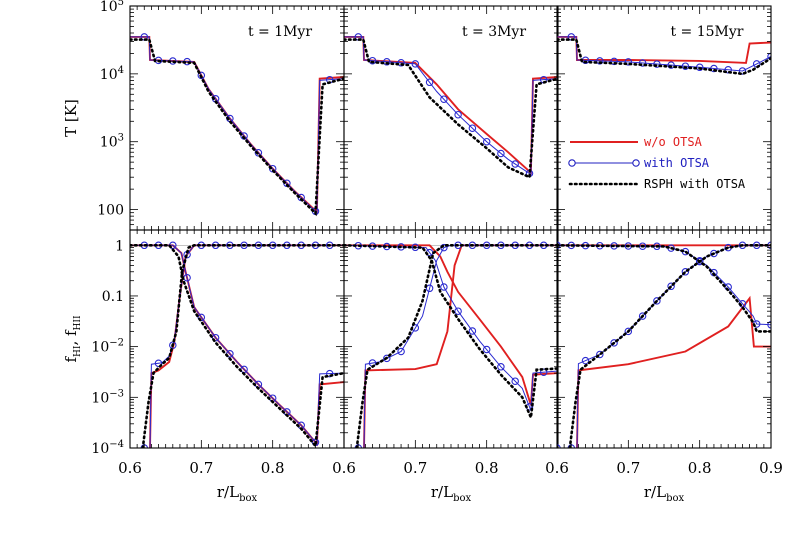 Image resolution: width=800 pixels, height=533 pixels. Describe the element at coordinates (673, 142) in the screenshot. I see `legend-label: w/o OTSA` at that location.